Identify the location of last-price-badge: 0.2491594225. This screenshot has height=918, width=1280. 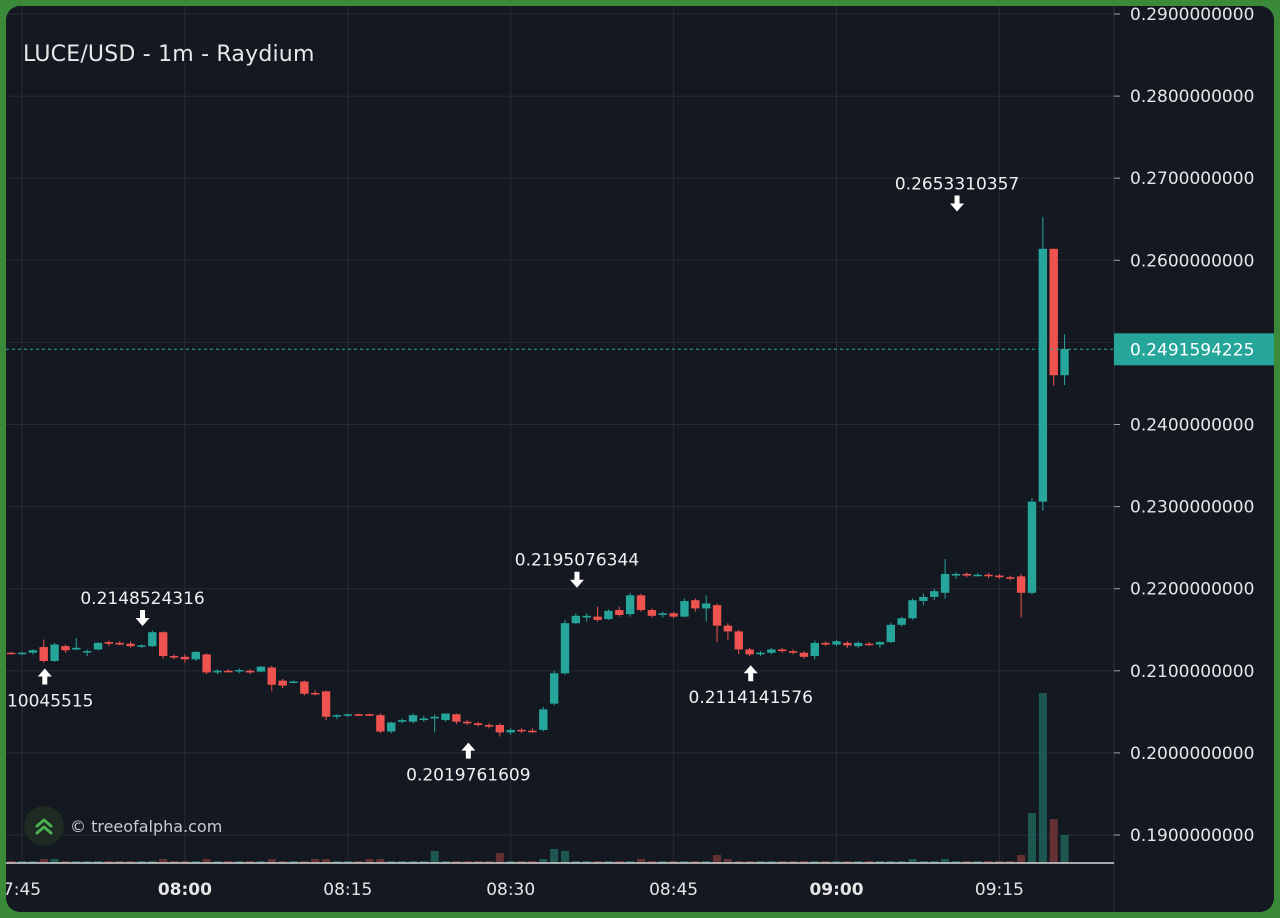
(1194, 349).